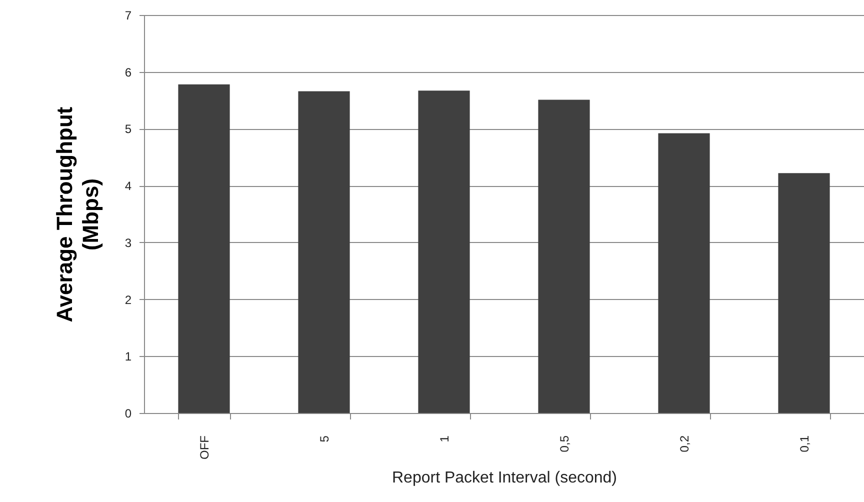  Describe the element at coordinates (325, 438) in the screenshot. I see `x-tick-label: 5` at that location.